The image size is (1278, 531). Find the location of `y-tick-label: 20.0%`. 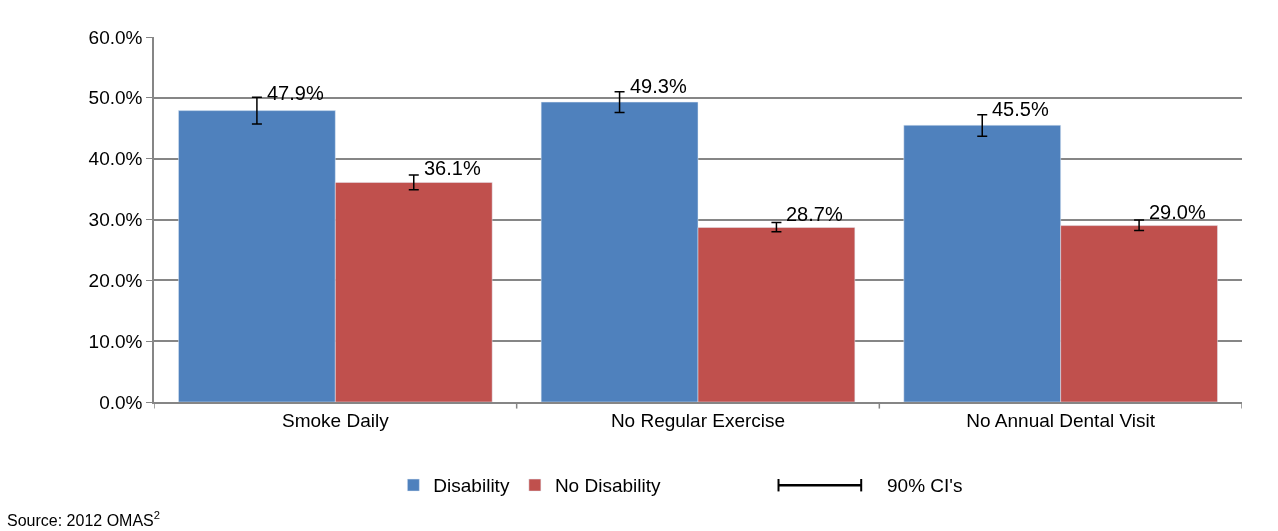

y-tick-label: 20.0% is located at coordinates (115, 280).